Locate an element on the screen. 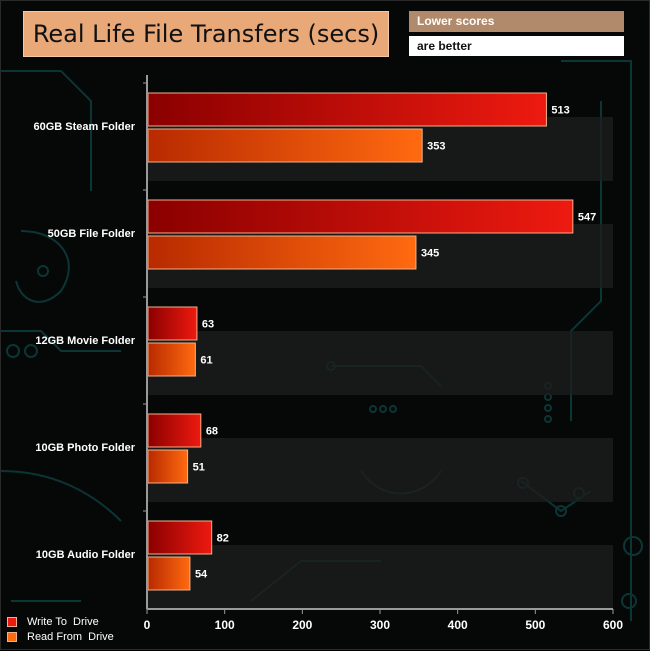  legend-item-read: Read From Drive is located at coordinates (60, 636).